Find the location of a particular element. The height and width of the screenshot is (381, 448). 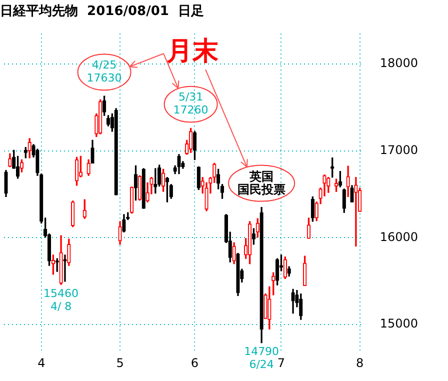

x-tick-label: 8 is located at coordinates (360, 363).